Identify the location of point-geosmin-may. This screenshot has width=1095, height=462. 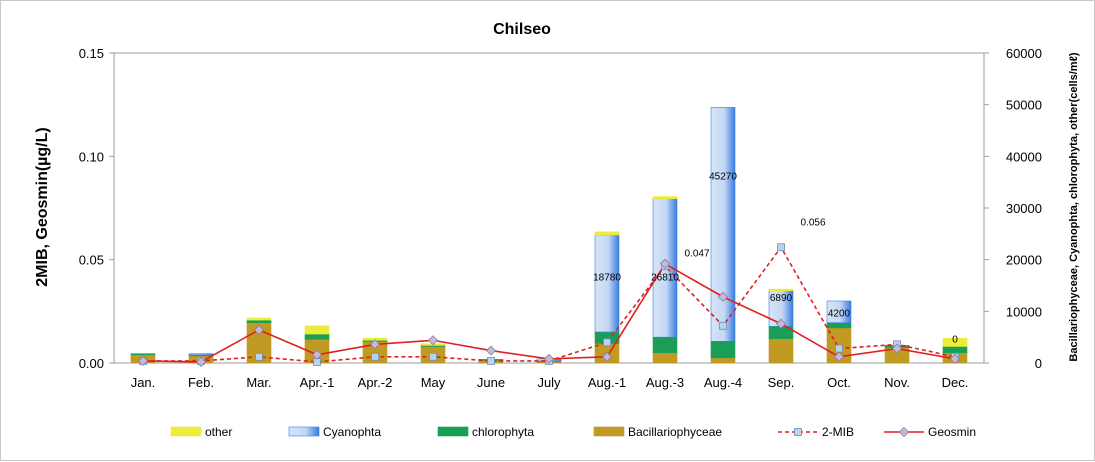
(433, 340).